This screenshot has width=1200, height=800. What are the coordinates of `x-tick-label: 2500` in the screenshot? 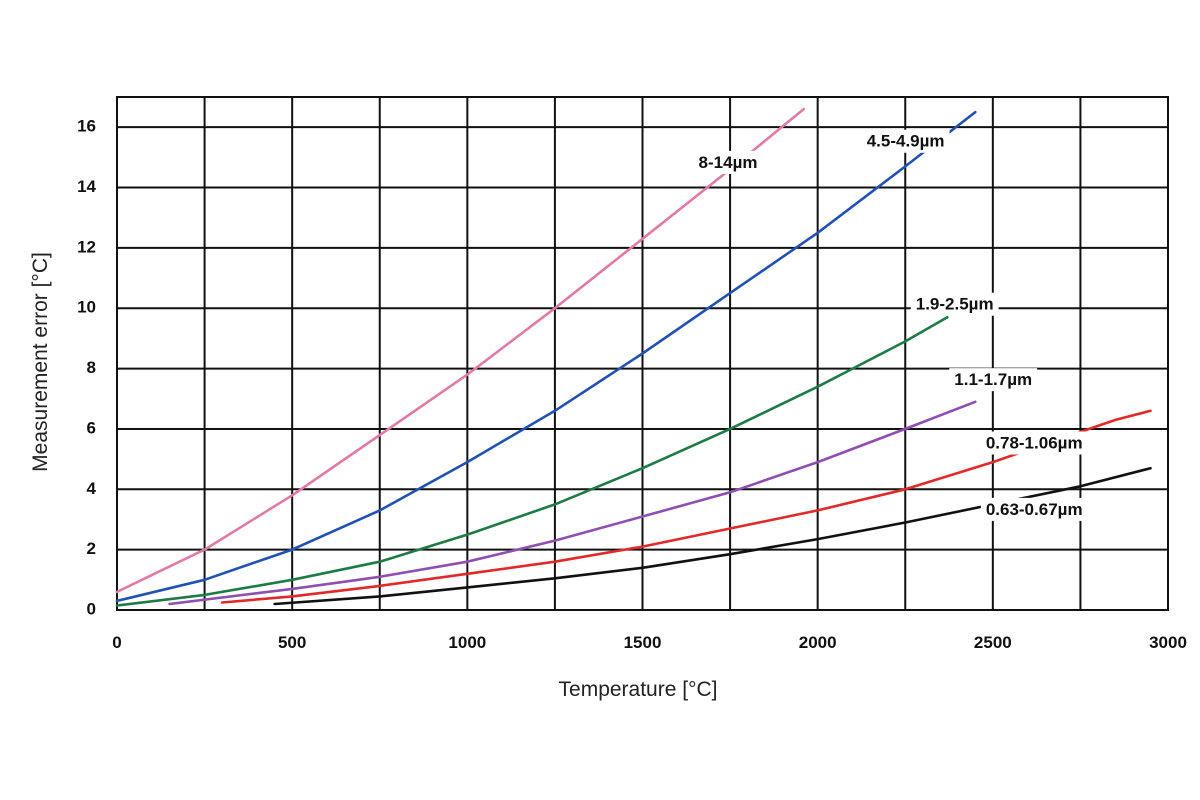 It's located at (993, 642).